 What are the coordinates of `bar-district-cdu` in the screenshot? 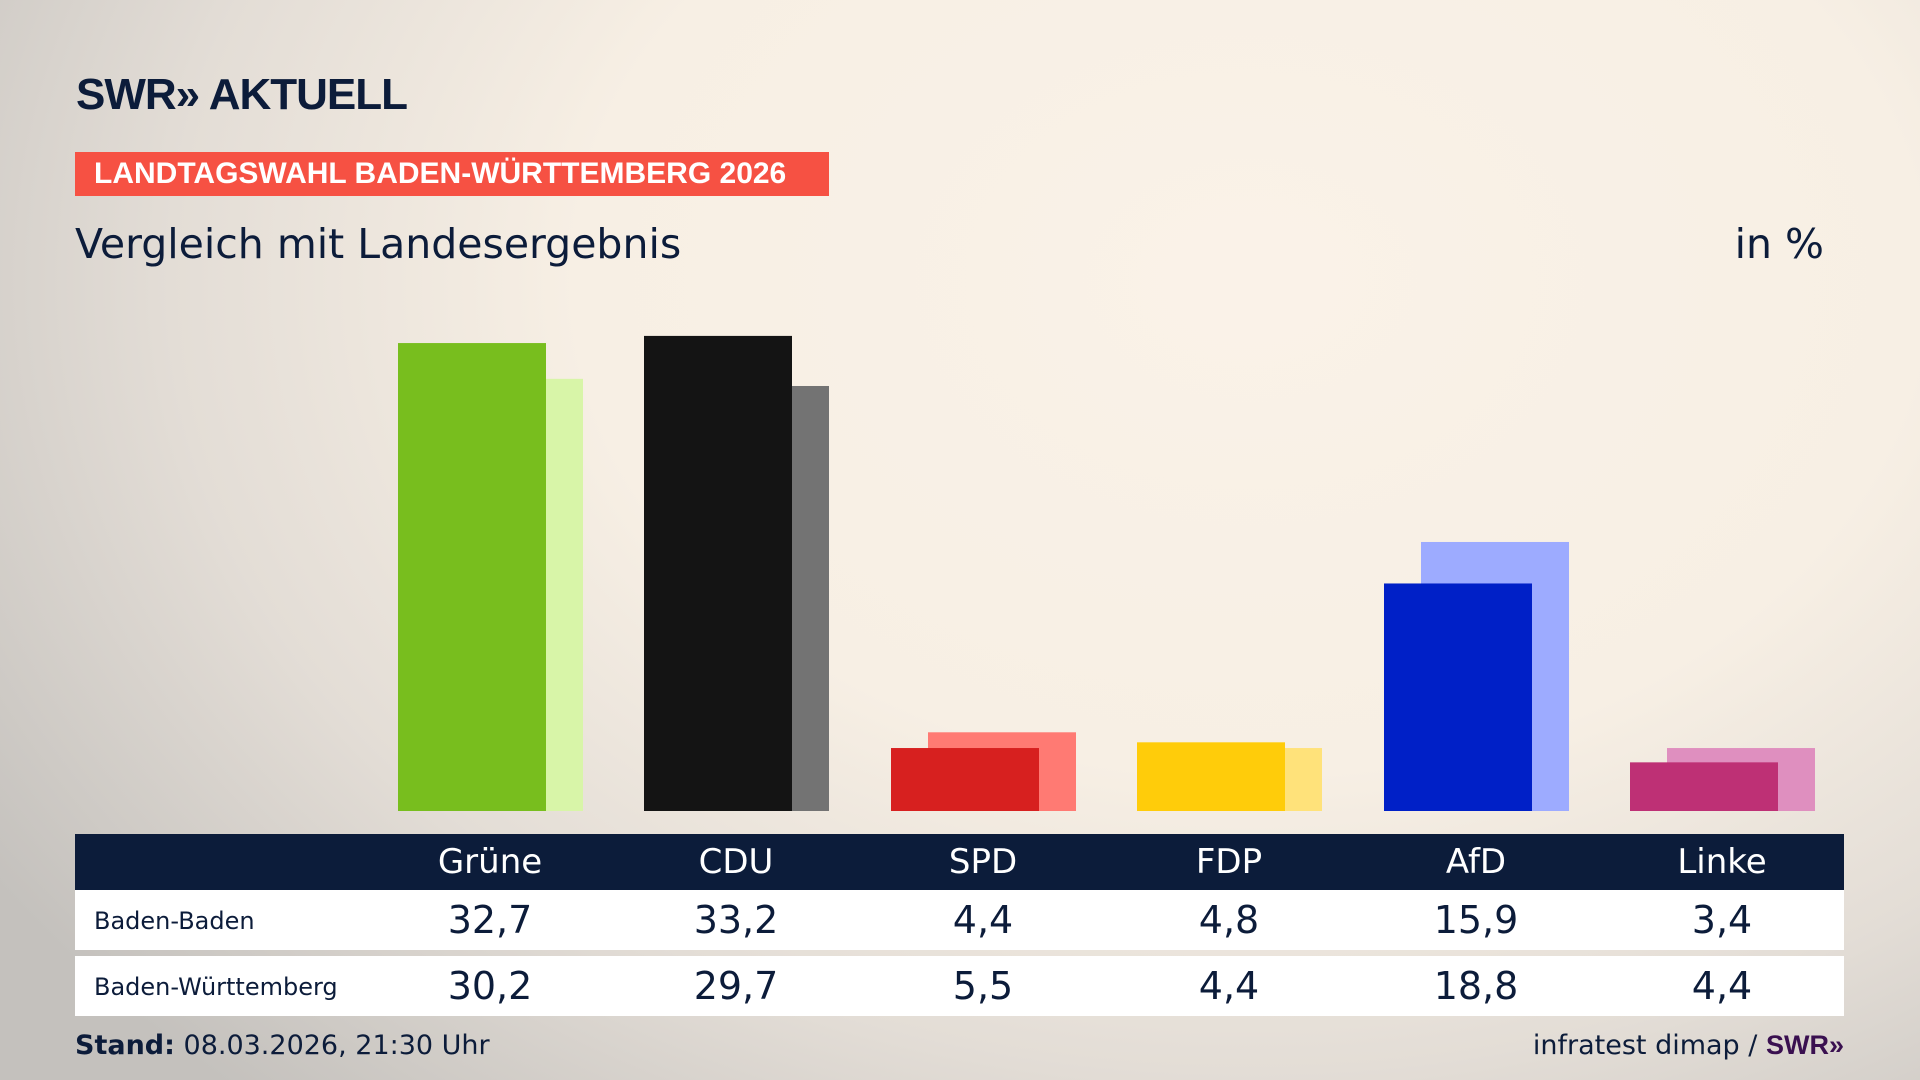 It's located at (718, 573).